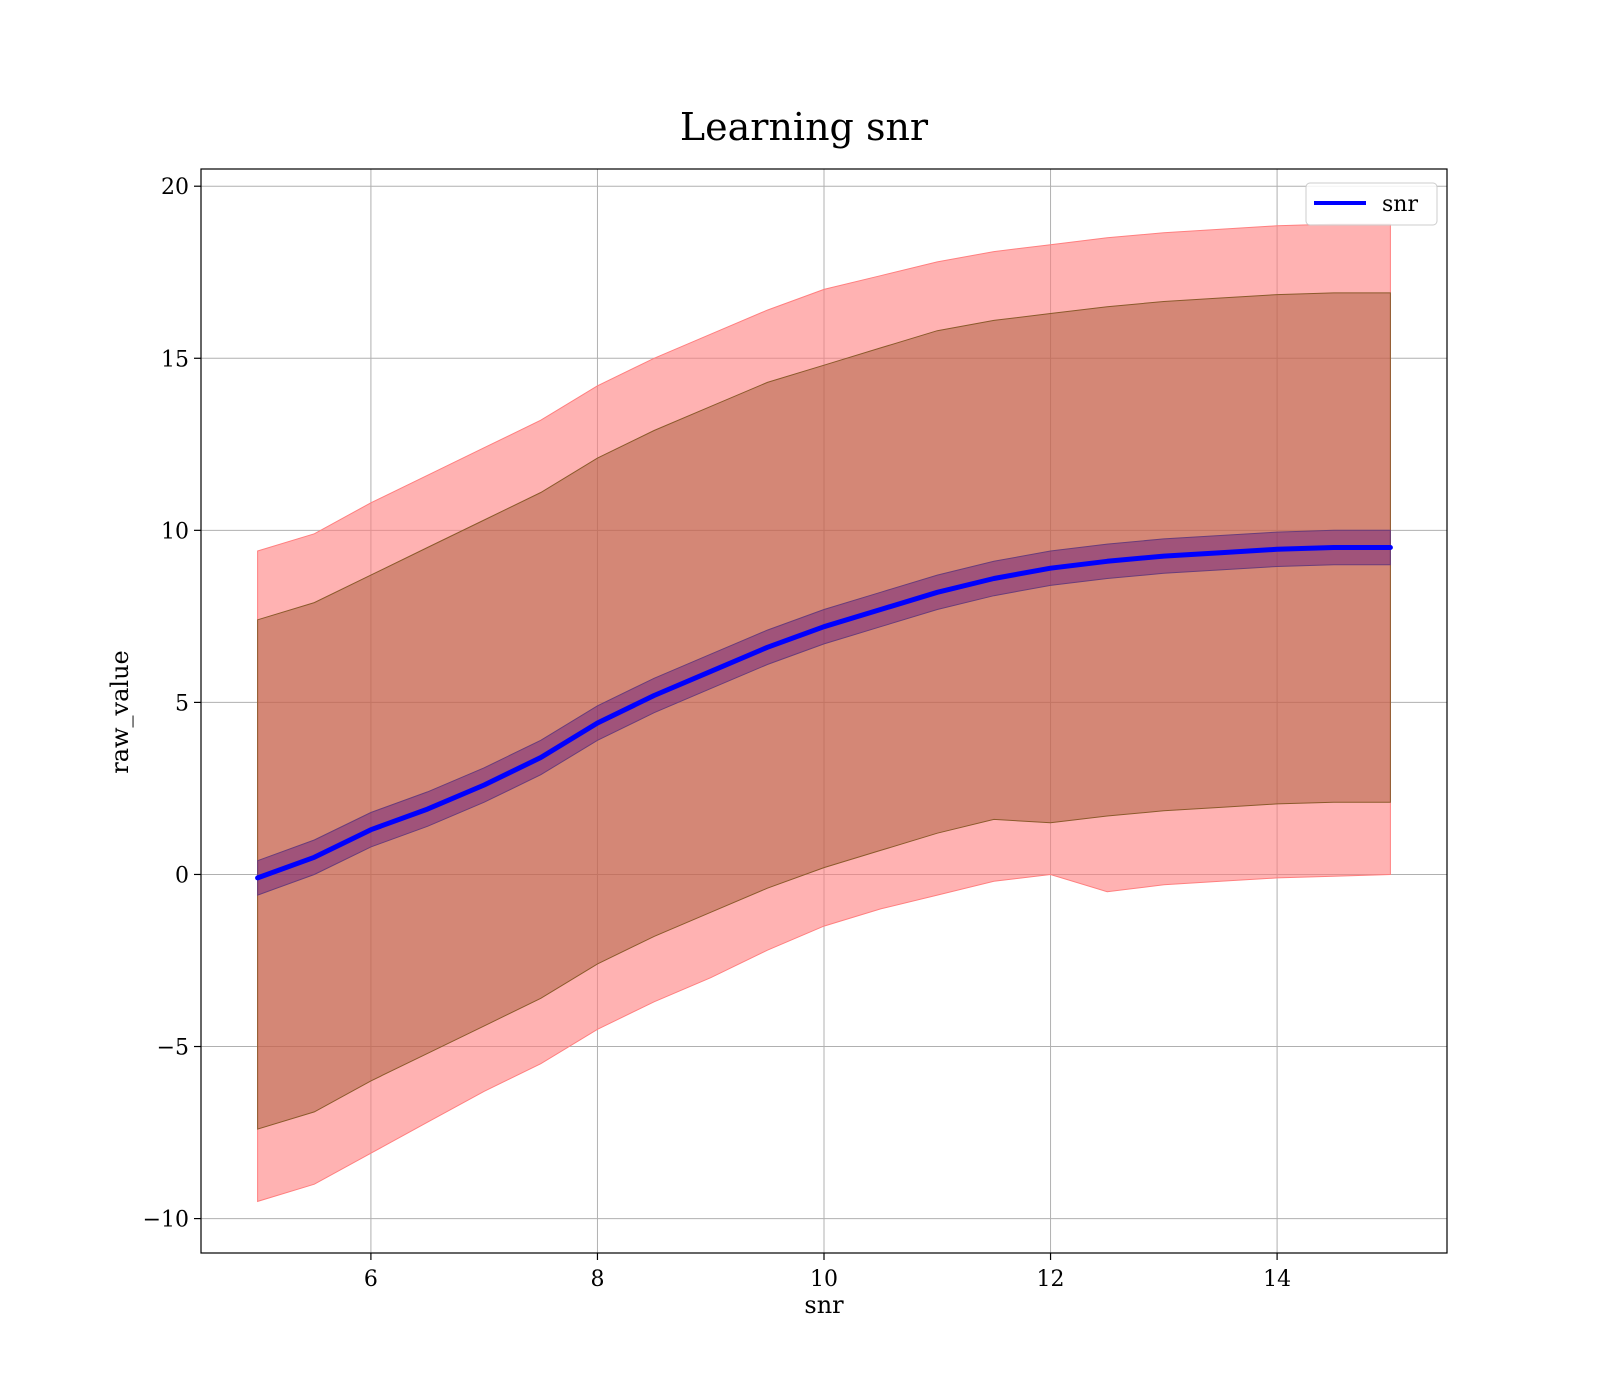 The height and width of the screenshot is (1400, 1600). What do you see at coordinates (182, 875) in the screenshot?
I see `y-tick-label: 0` at bounding box center [182, 875].